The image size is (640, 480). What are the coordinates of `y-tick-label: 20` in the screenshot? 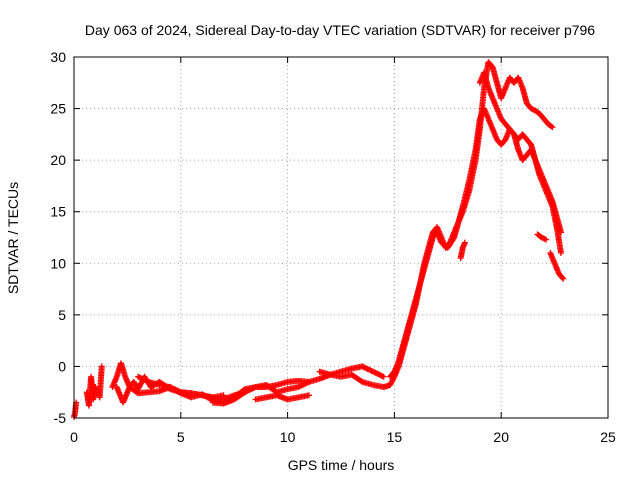 It's located at (58, 160).